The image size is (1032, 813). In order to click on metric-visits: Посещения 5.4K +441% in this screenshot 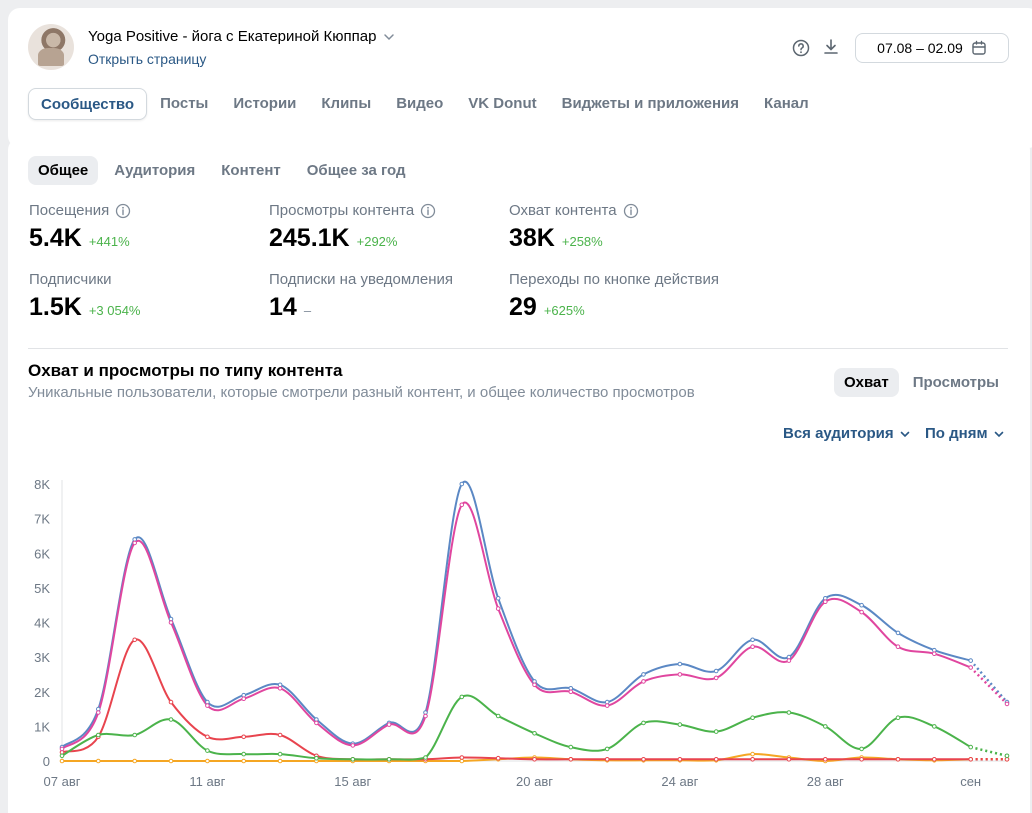, I will do `click(80, 227)`.